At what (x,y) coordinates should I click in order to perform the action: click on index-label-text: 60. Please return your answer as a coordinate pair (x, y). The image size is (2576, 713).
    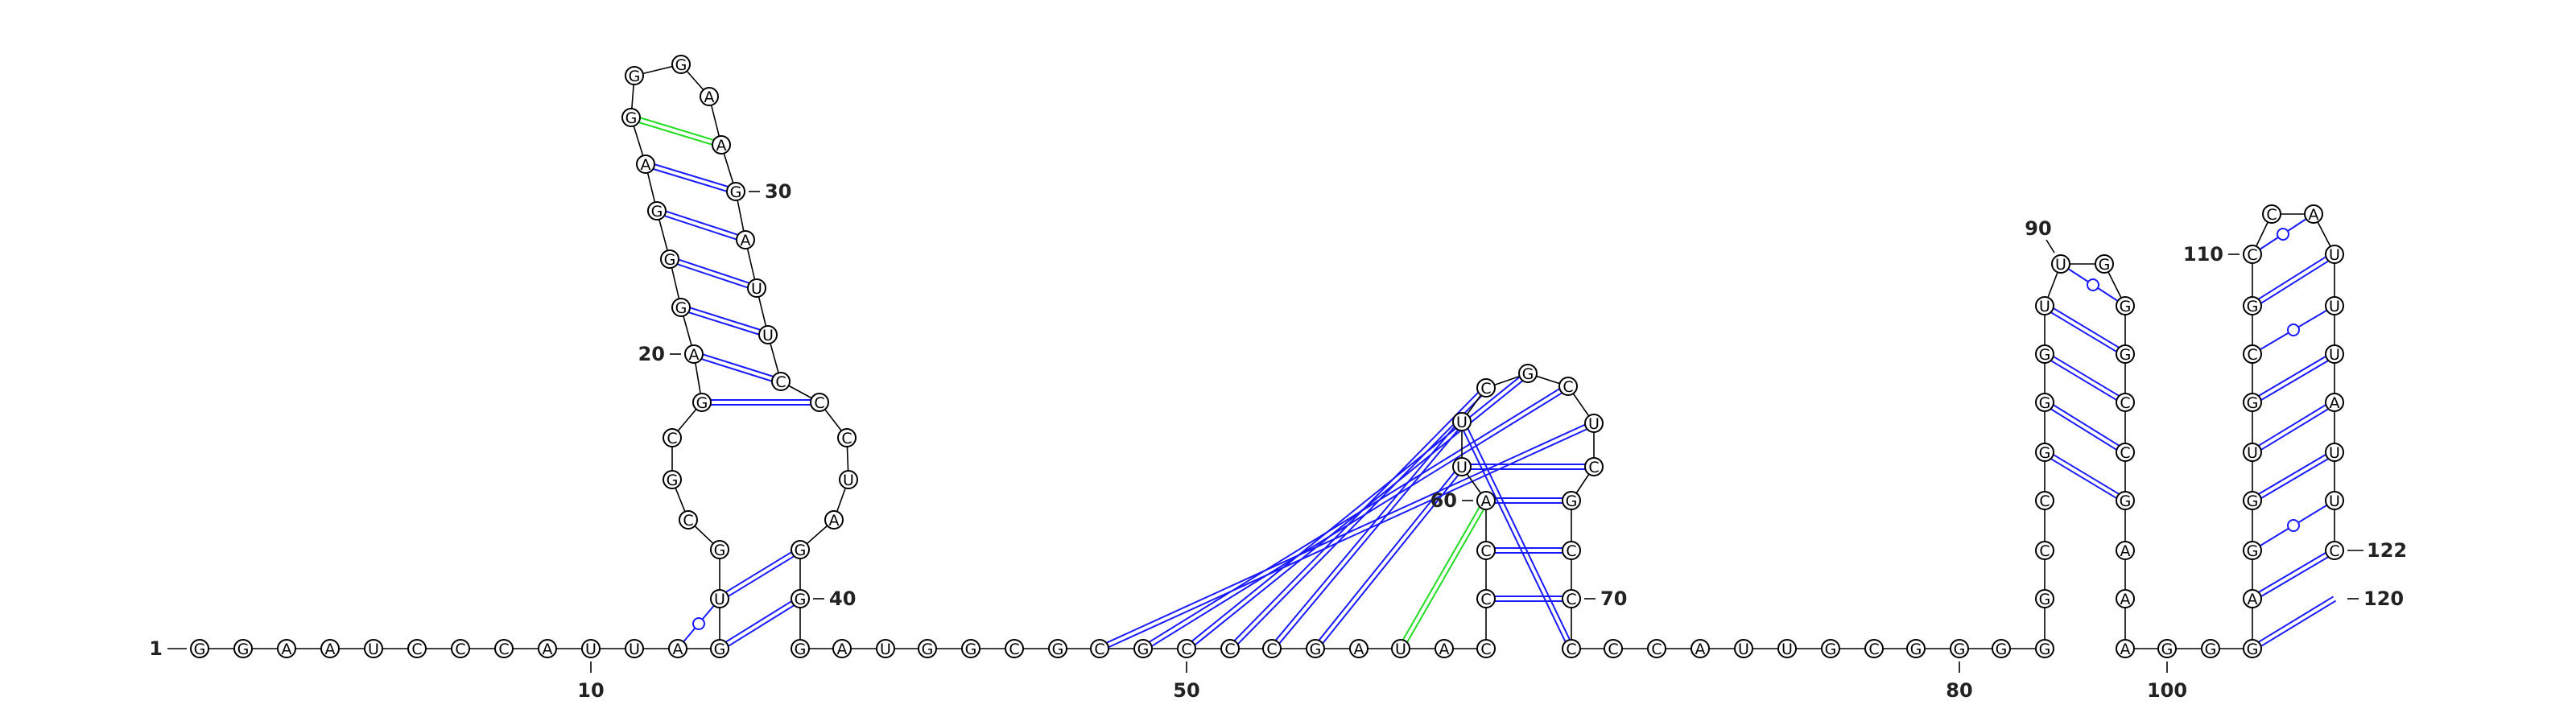
    Looking at the image, I should click on (1443, 500).